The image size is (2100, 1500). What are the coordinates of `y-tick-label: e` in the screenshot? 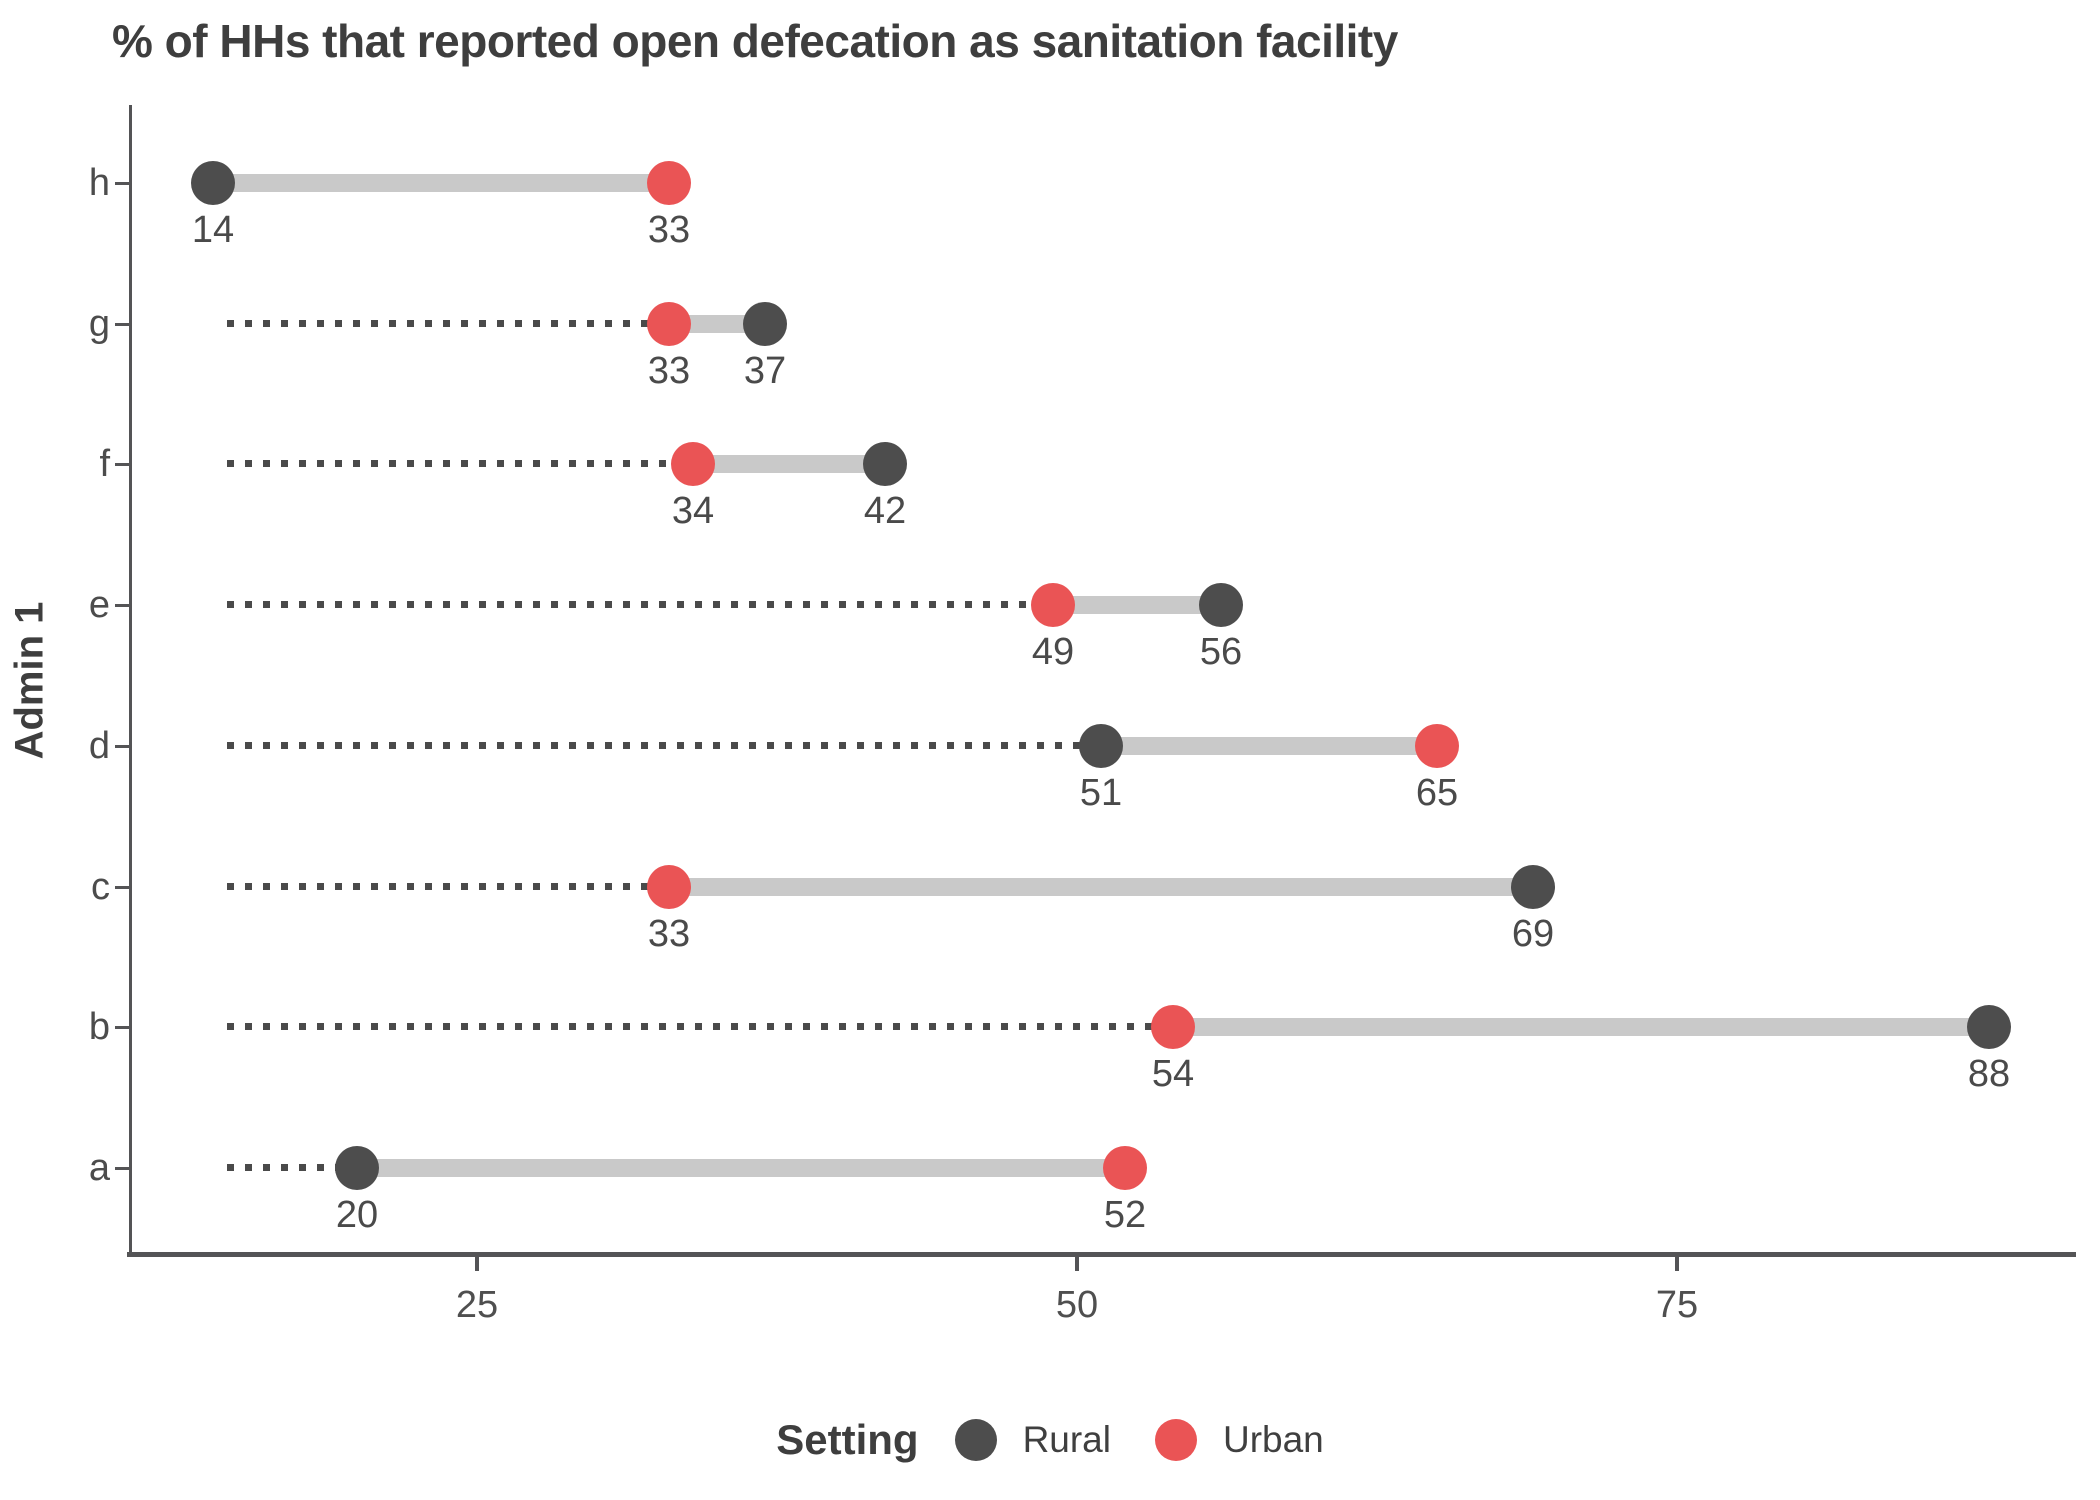 It's located at (99, 605).